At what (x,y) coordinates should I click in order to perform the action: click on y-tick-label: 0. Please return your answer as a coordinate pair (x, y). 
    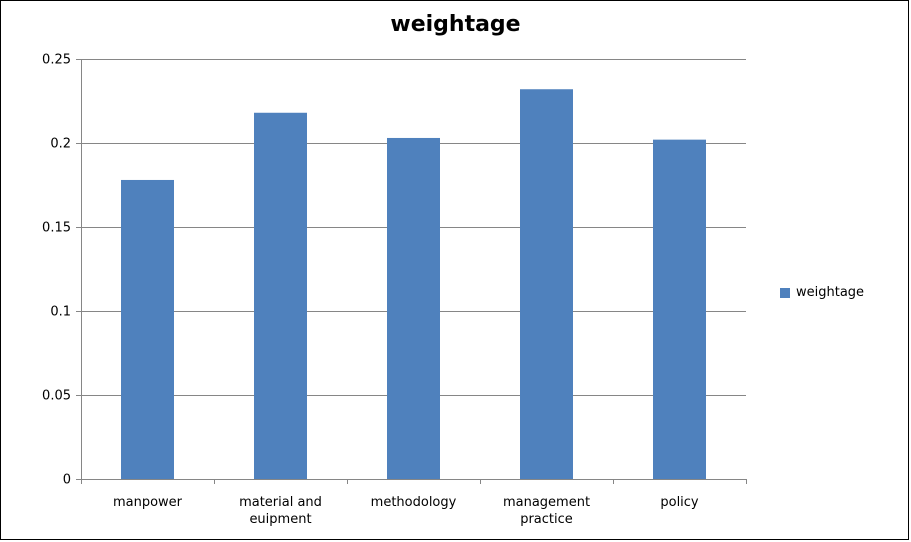
    Looking at the image, I should click on (67, 480).